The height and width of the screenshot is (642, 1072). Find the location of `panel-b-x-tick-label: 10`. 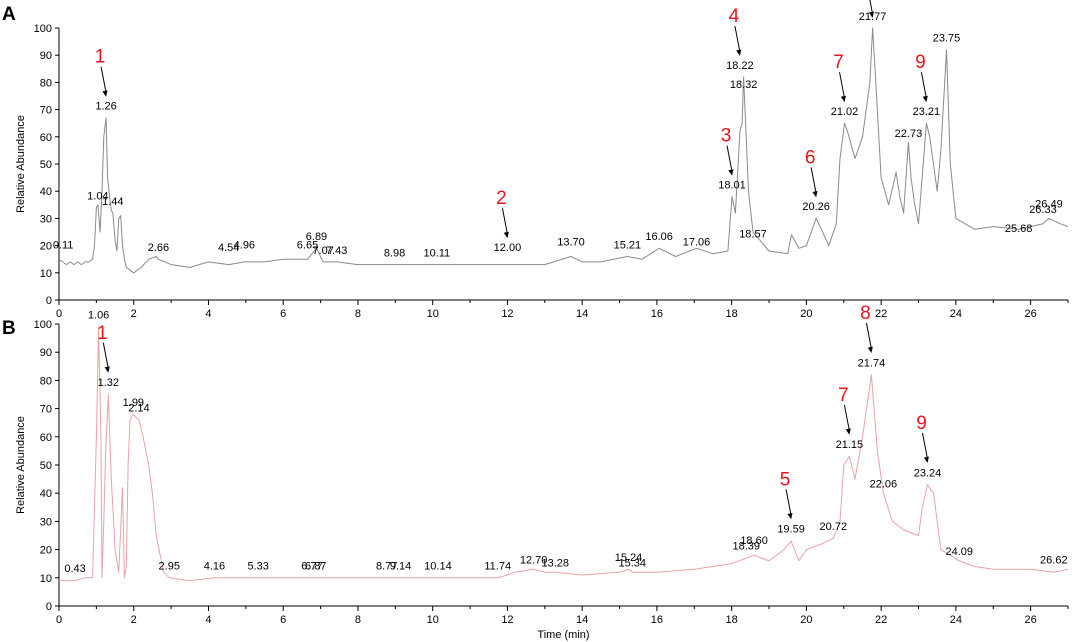

panel-b-x-tick-label: 10 is located at coordinates (433, 620).